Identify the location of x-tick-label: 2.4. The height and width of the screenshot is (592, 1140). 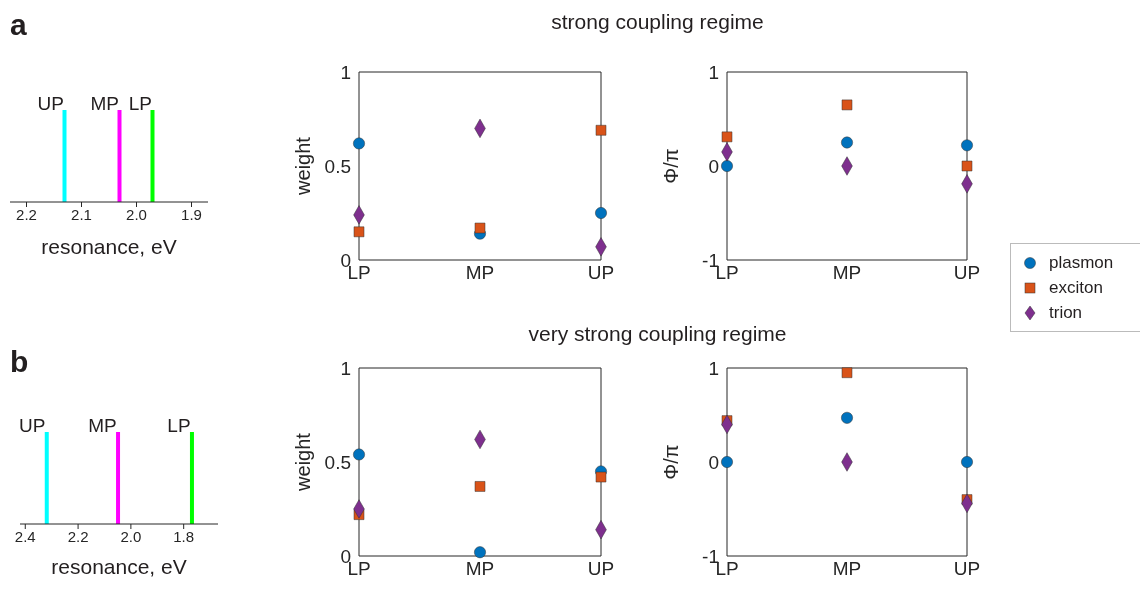
(25, 536).